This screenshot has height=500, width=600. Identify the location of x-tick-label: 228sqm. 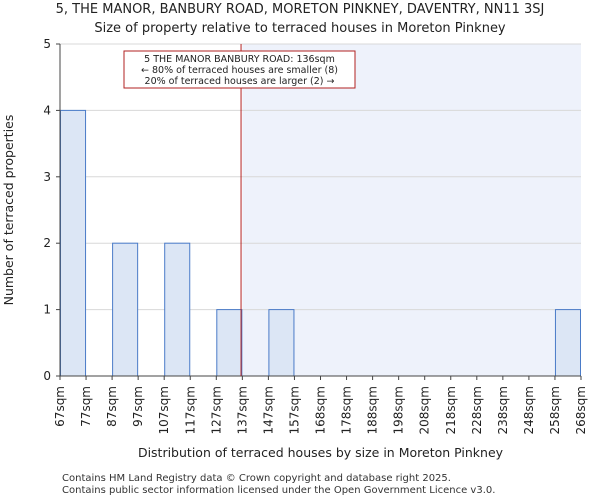
(477, 410).